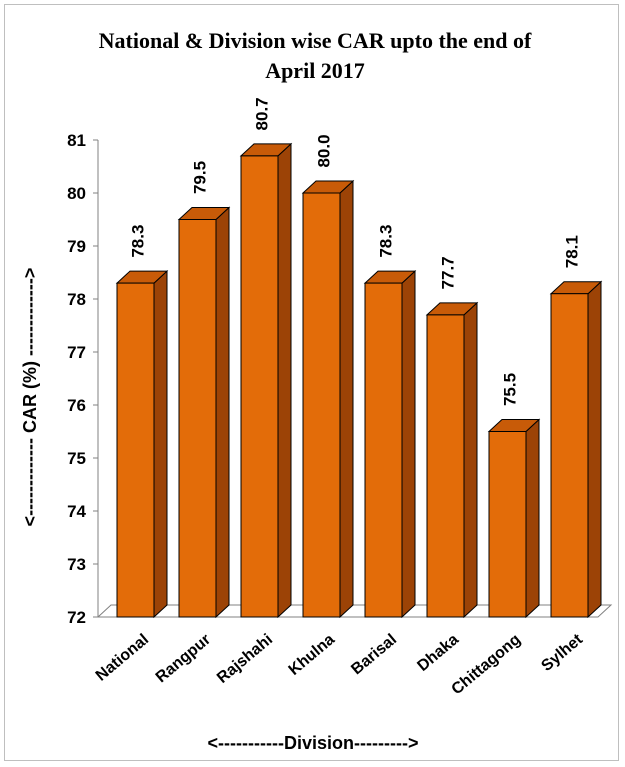 This screenshot has width=625, height=767. What do you see at coordinates (76, 458) in the screenshot?
I see `y-tick-label: 75` at bounding box center [76, 458].